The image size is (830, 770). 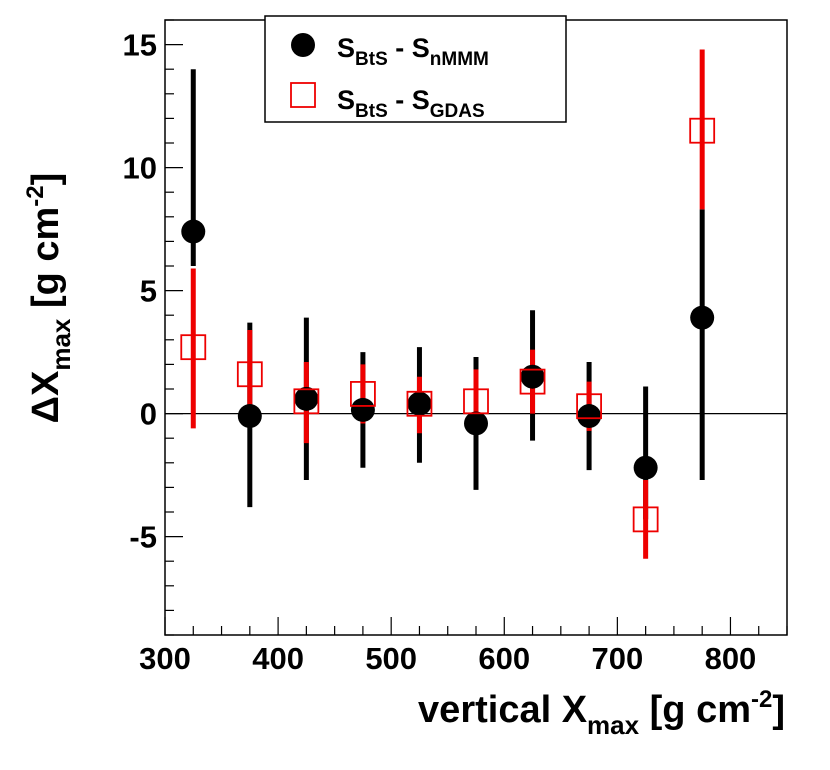 What do you see at coordinates (143, 537) in the screenshot?
I see `y-tick-label: -5` at bounding box center [143, 537].